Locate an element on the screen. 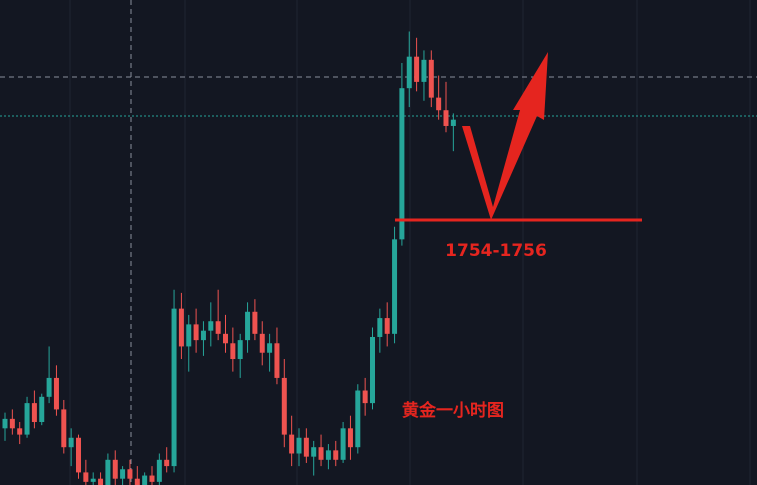 The height and width of the screenshot is (485, 757). v-arrow is located at coordinates (505, 136).